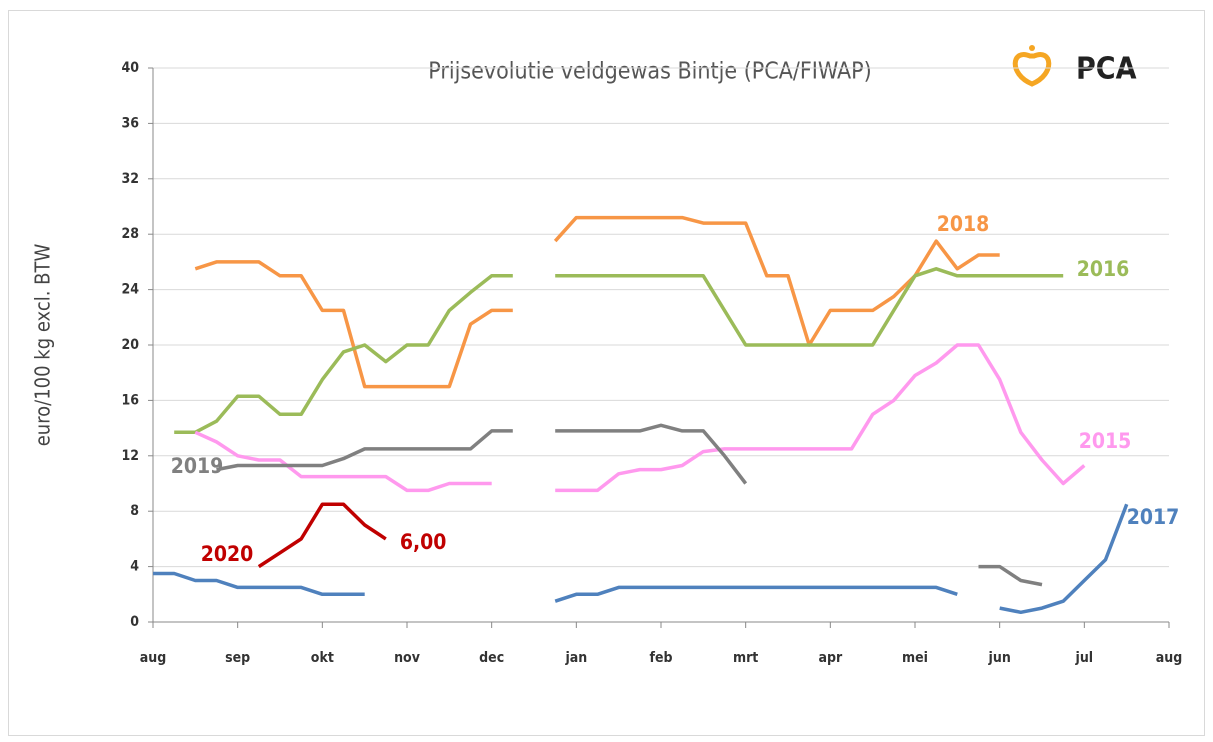 The height and width of the screenshot is (742, 1213). Describe the element at coordinates (1032, 48) in the screenshot. I see `logo-dot` at that location.